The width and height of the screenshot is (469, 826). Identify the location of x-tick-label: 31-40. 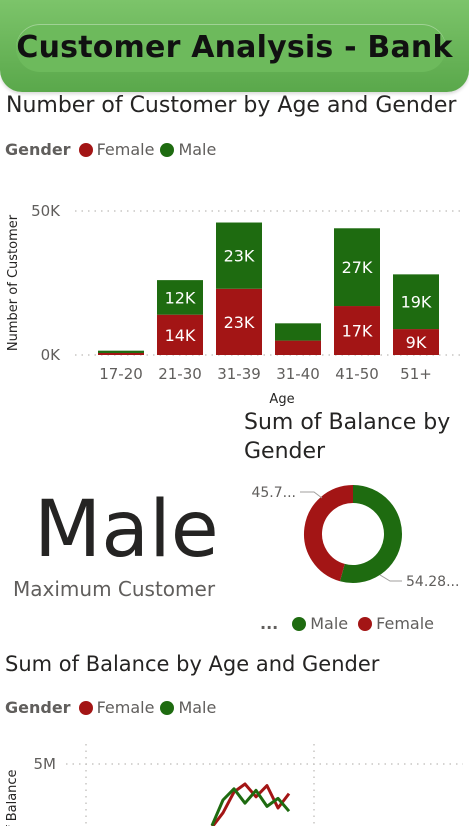
(298, 374).